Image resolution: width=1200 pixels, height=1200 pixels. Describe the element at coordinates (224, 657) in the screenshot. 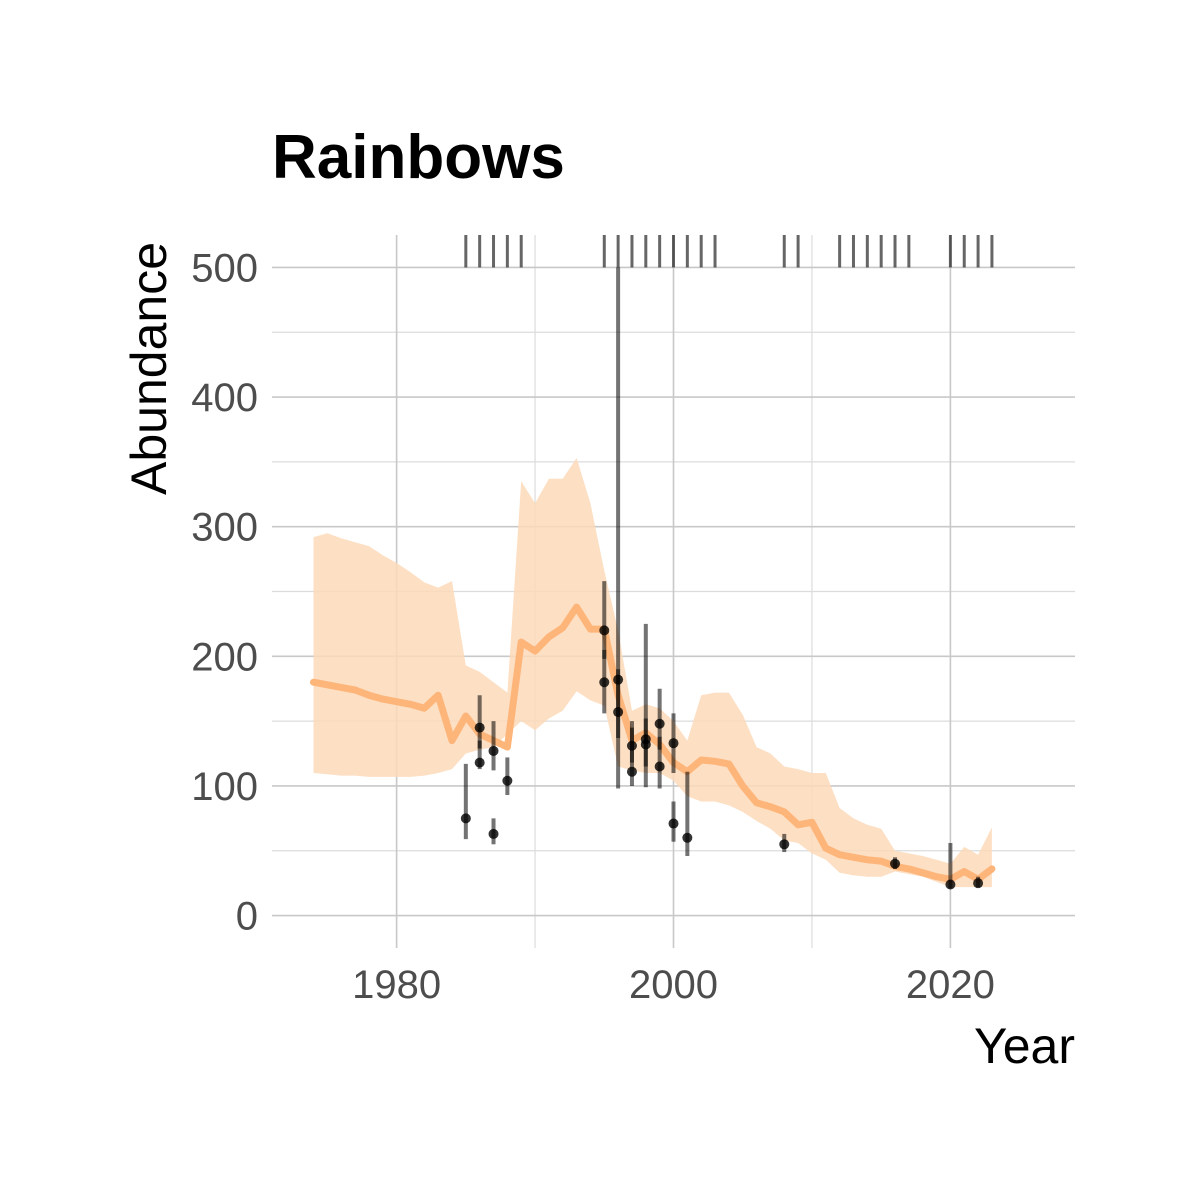

I see `y-tick-label: 200` at that location.